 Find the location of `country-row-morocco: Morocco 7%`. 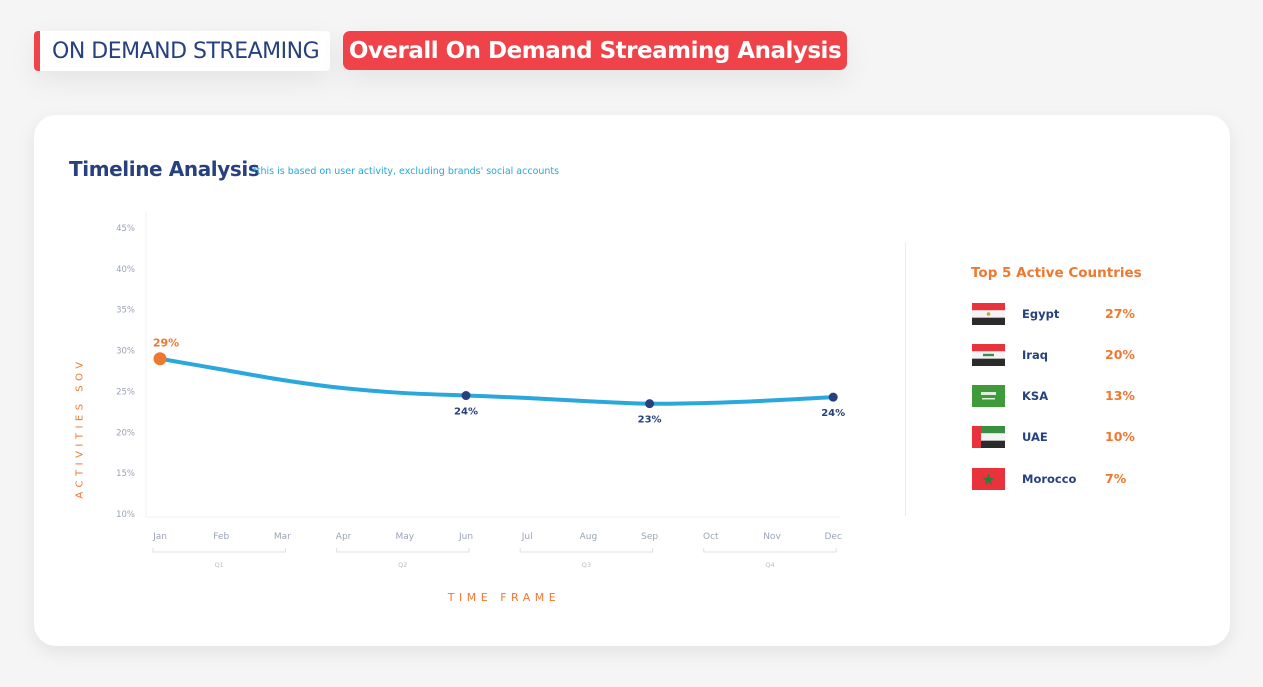

country-row-morocco: Morocco 7% is located at coordinates (1072, 479).